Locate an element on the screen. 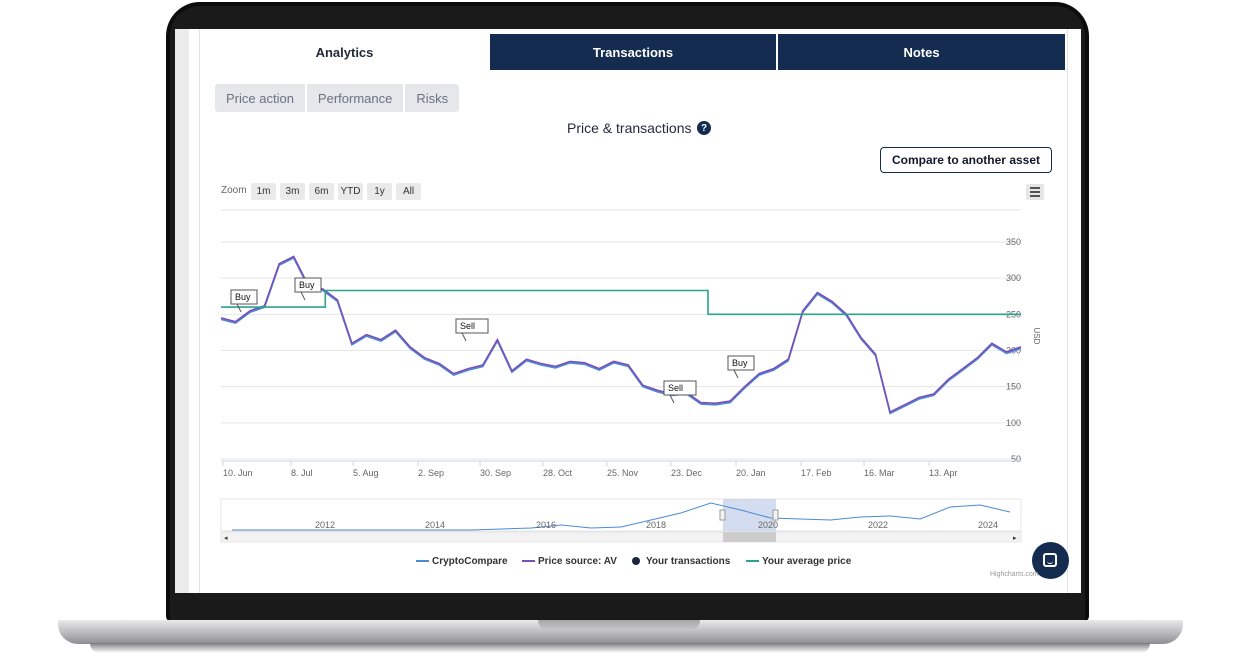  laptop-base-shadow is located at coordinates (620, 648).